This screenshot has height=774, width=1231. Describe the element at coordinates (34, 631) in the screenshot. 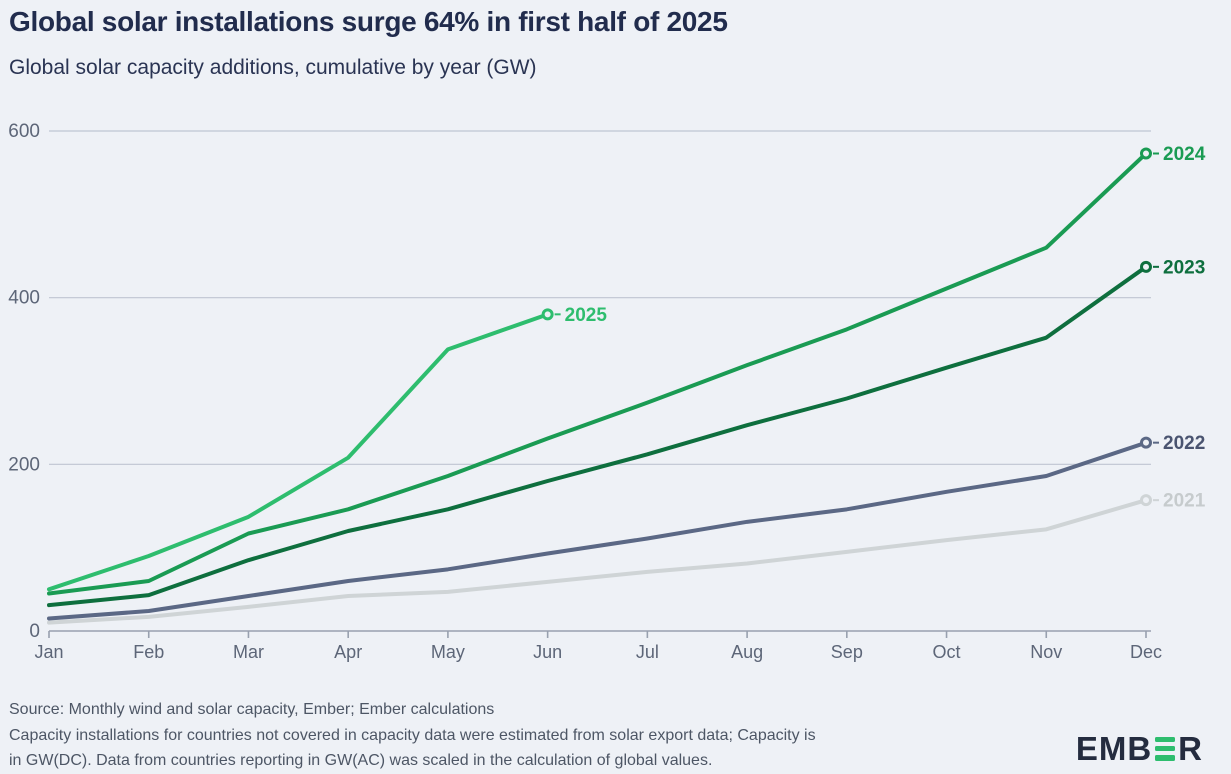

I see `y-tick-label: 0` at that location.